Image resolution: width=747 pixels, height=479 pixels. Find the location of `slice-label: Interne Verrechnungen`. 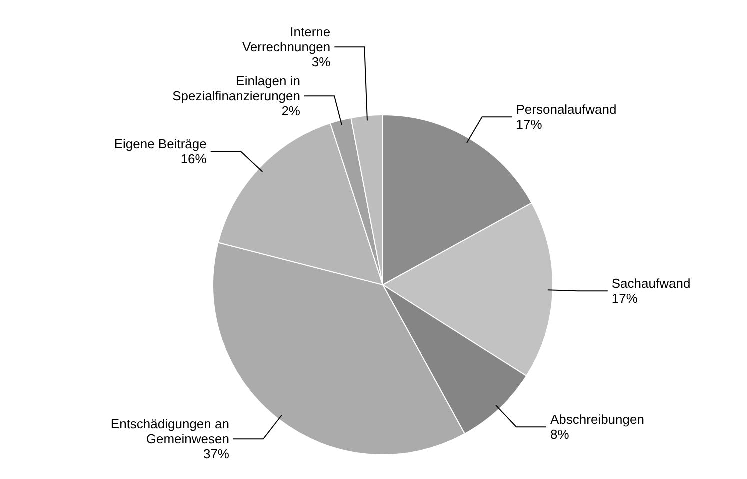

slice-label: Interne Verrechnungen is located at coordinates (286, 39).